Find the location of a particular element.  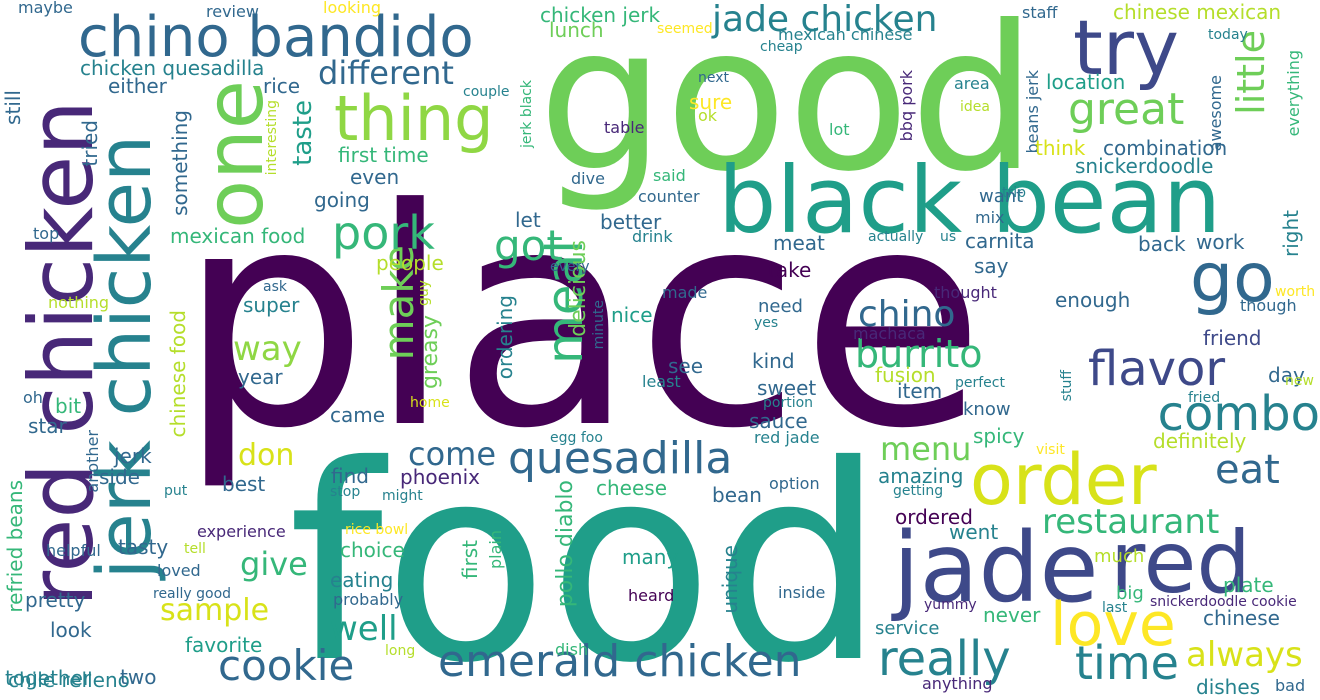

word-tried: tried is located at coordinates (90, 143).